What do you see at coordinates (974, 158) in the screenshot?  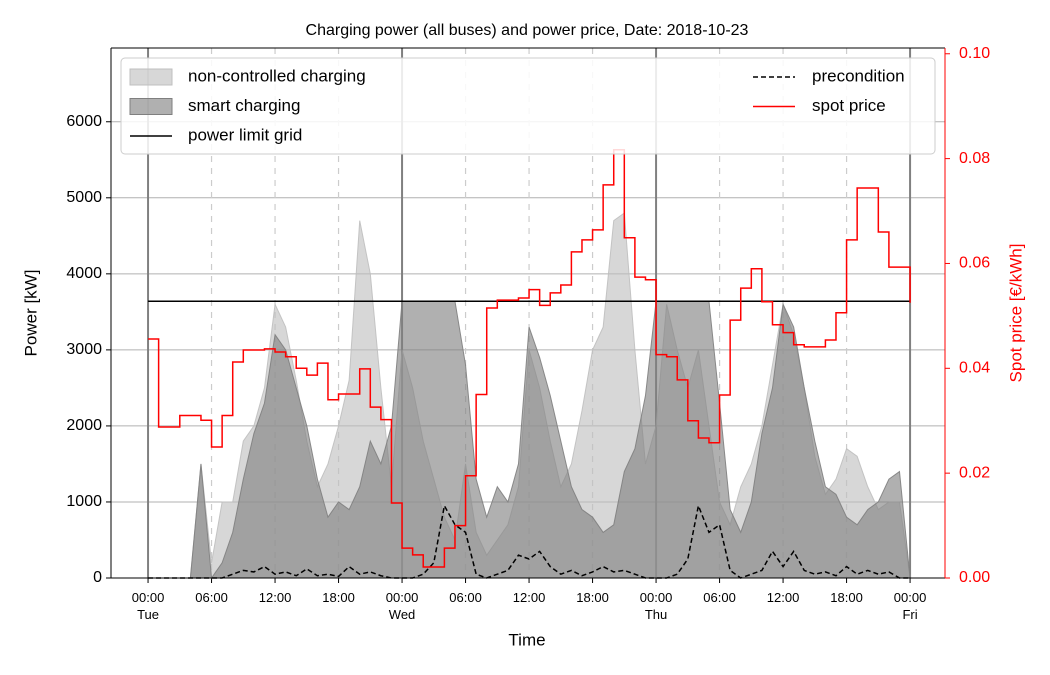 I see `y2-tick-label: 0.08` at bounding box center [974, 158].